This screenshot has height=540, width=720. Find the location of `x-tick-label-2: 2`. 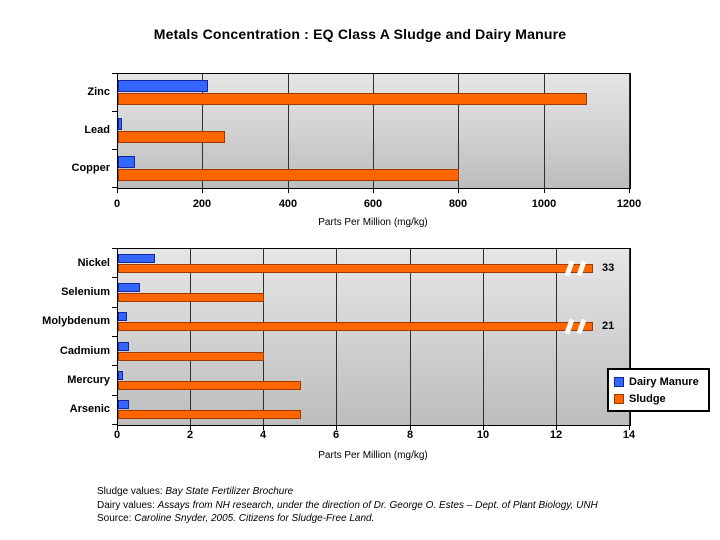

x-tick-label-2: 2 is located at coordinates (190, 435).